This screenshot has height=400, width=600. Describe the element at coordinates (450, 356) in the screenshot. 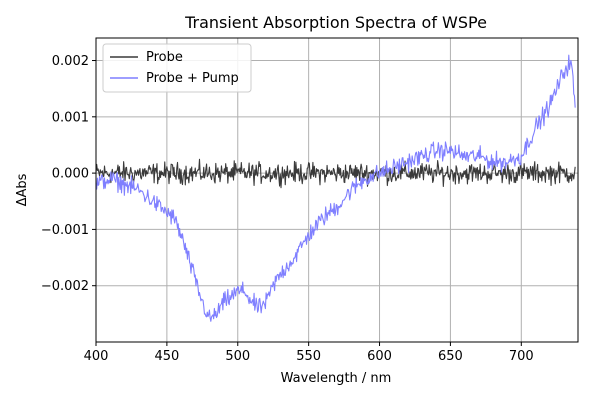

I see `x-tick-label: 650` at that location.